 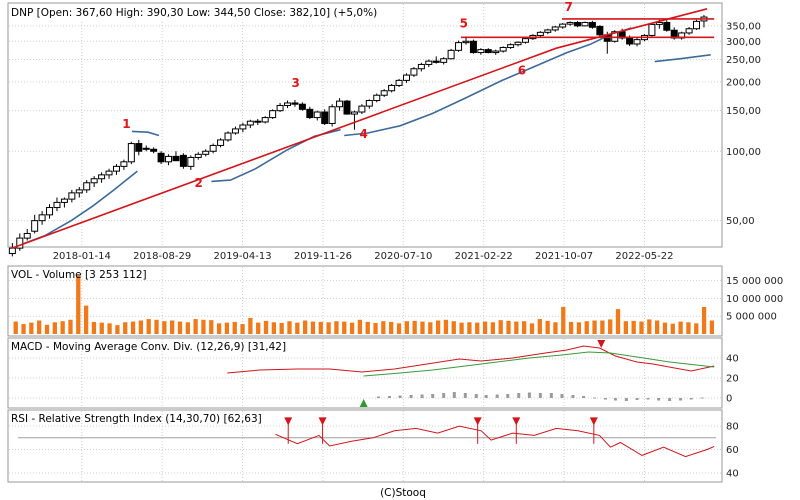 I want to click on price-tick-label: 300,00, so click(x=743, y=42).